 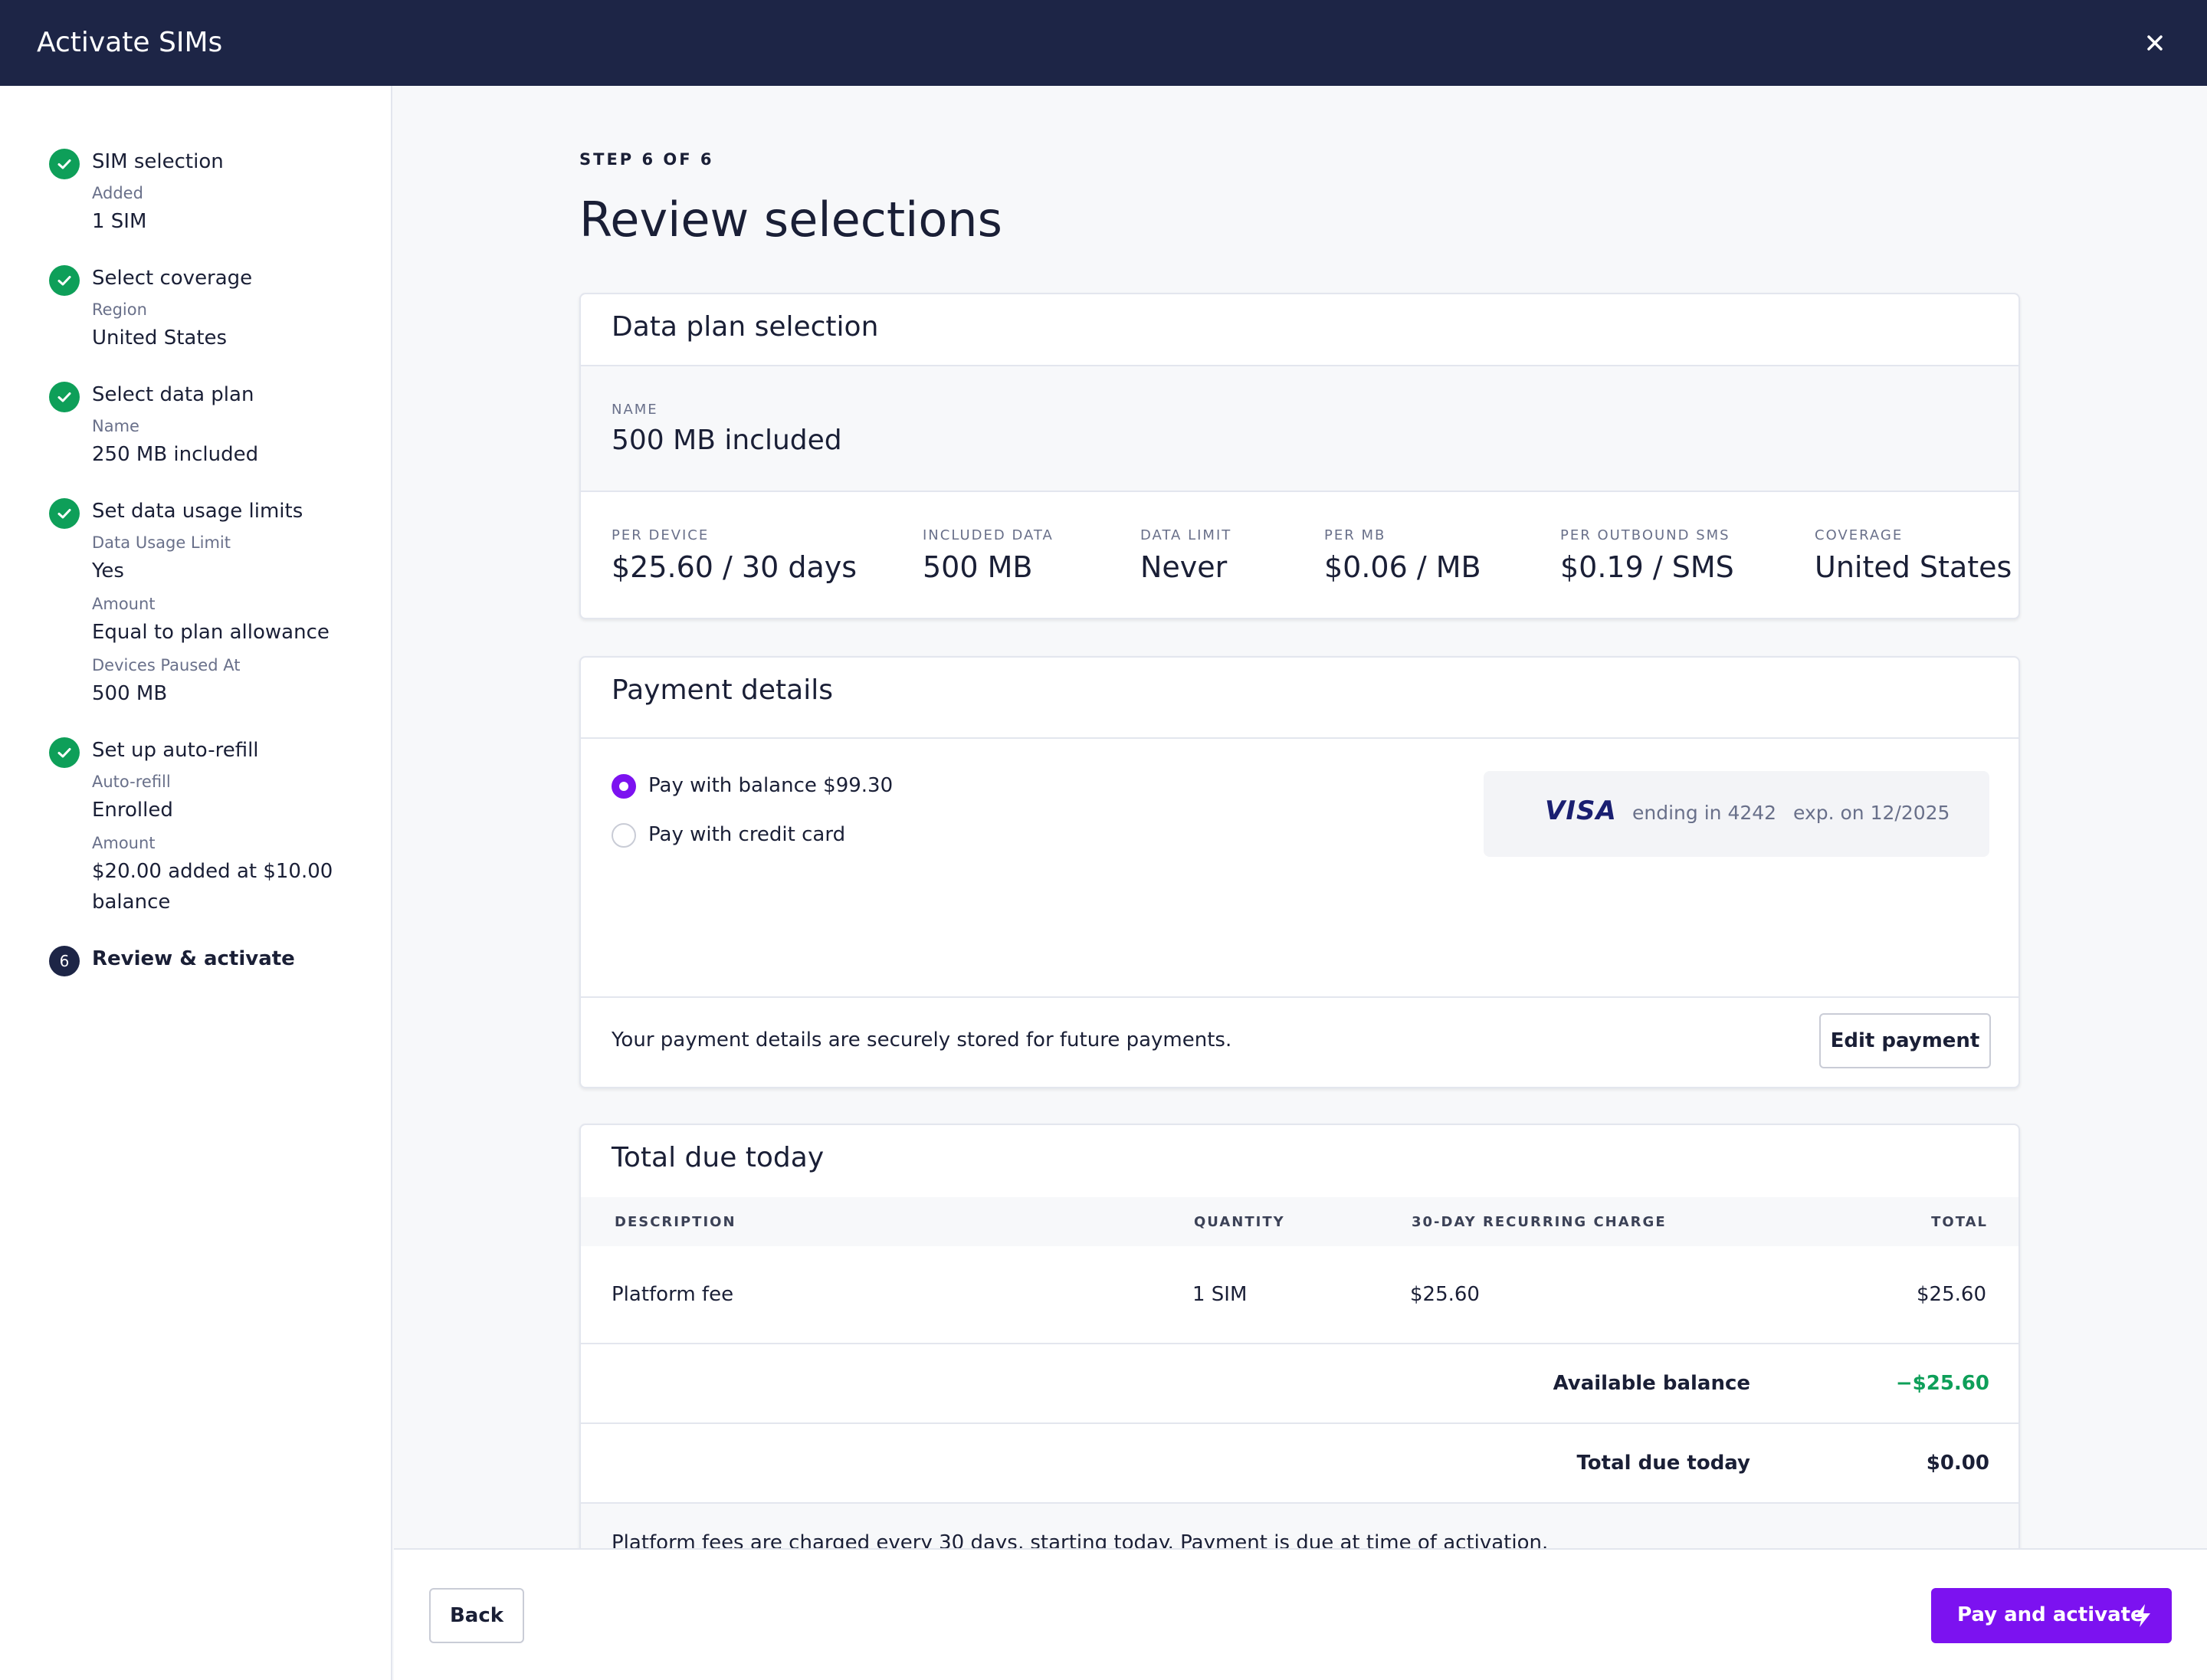 What do you see at coordinates (132, 810) in the screenshot?
I see `step-detail-value: Enrolled` at bounding box center [132, 810].